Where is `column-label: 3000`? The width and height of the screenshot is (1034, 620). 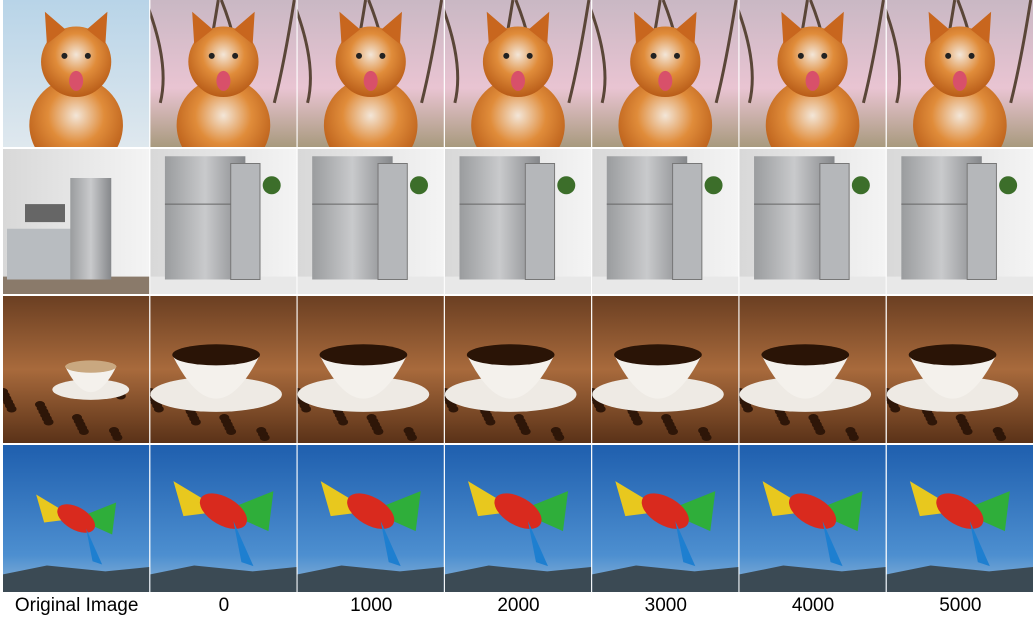
column-label: 3000 is located at coordinates (666, 605).